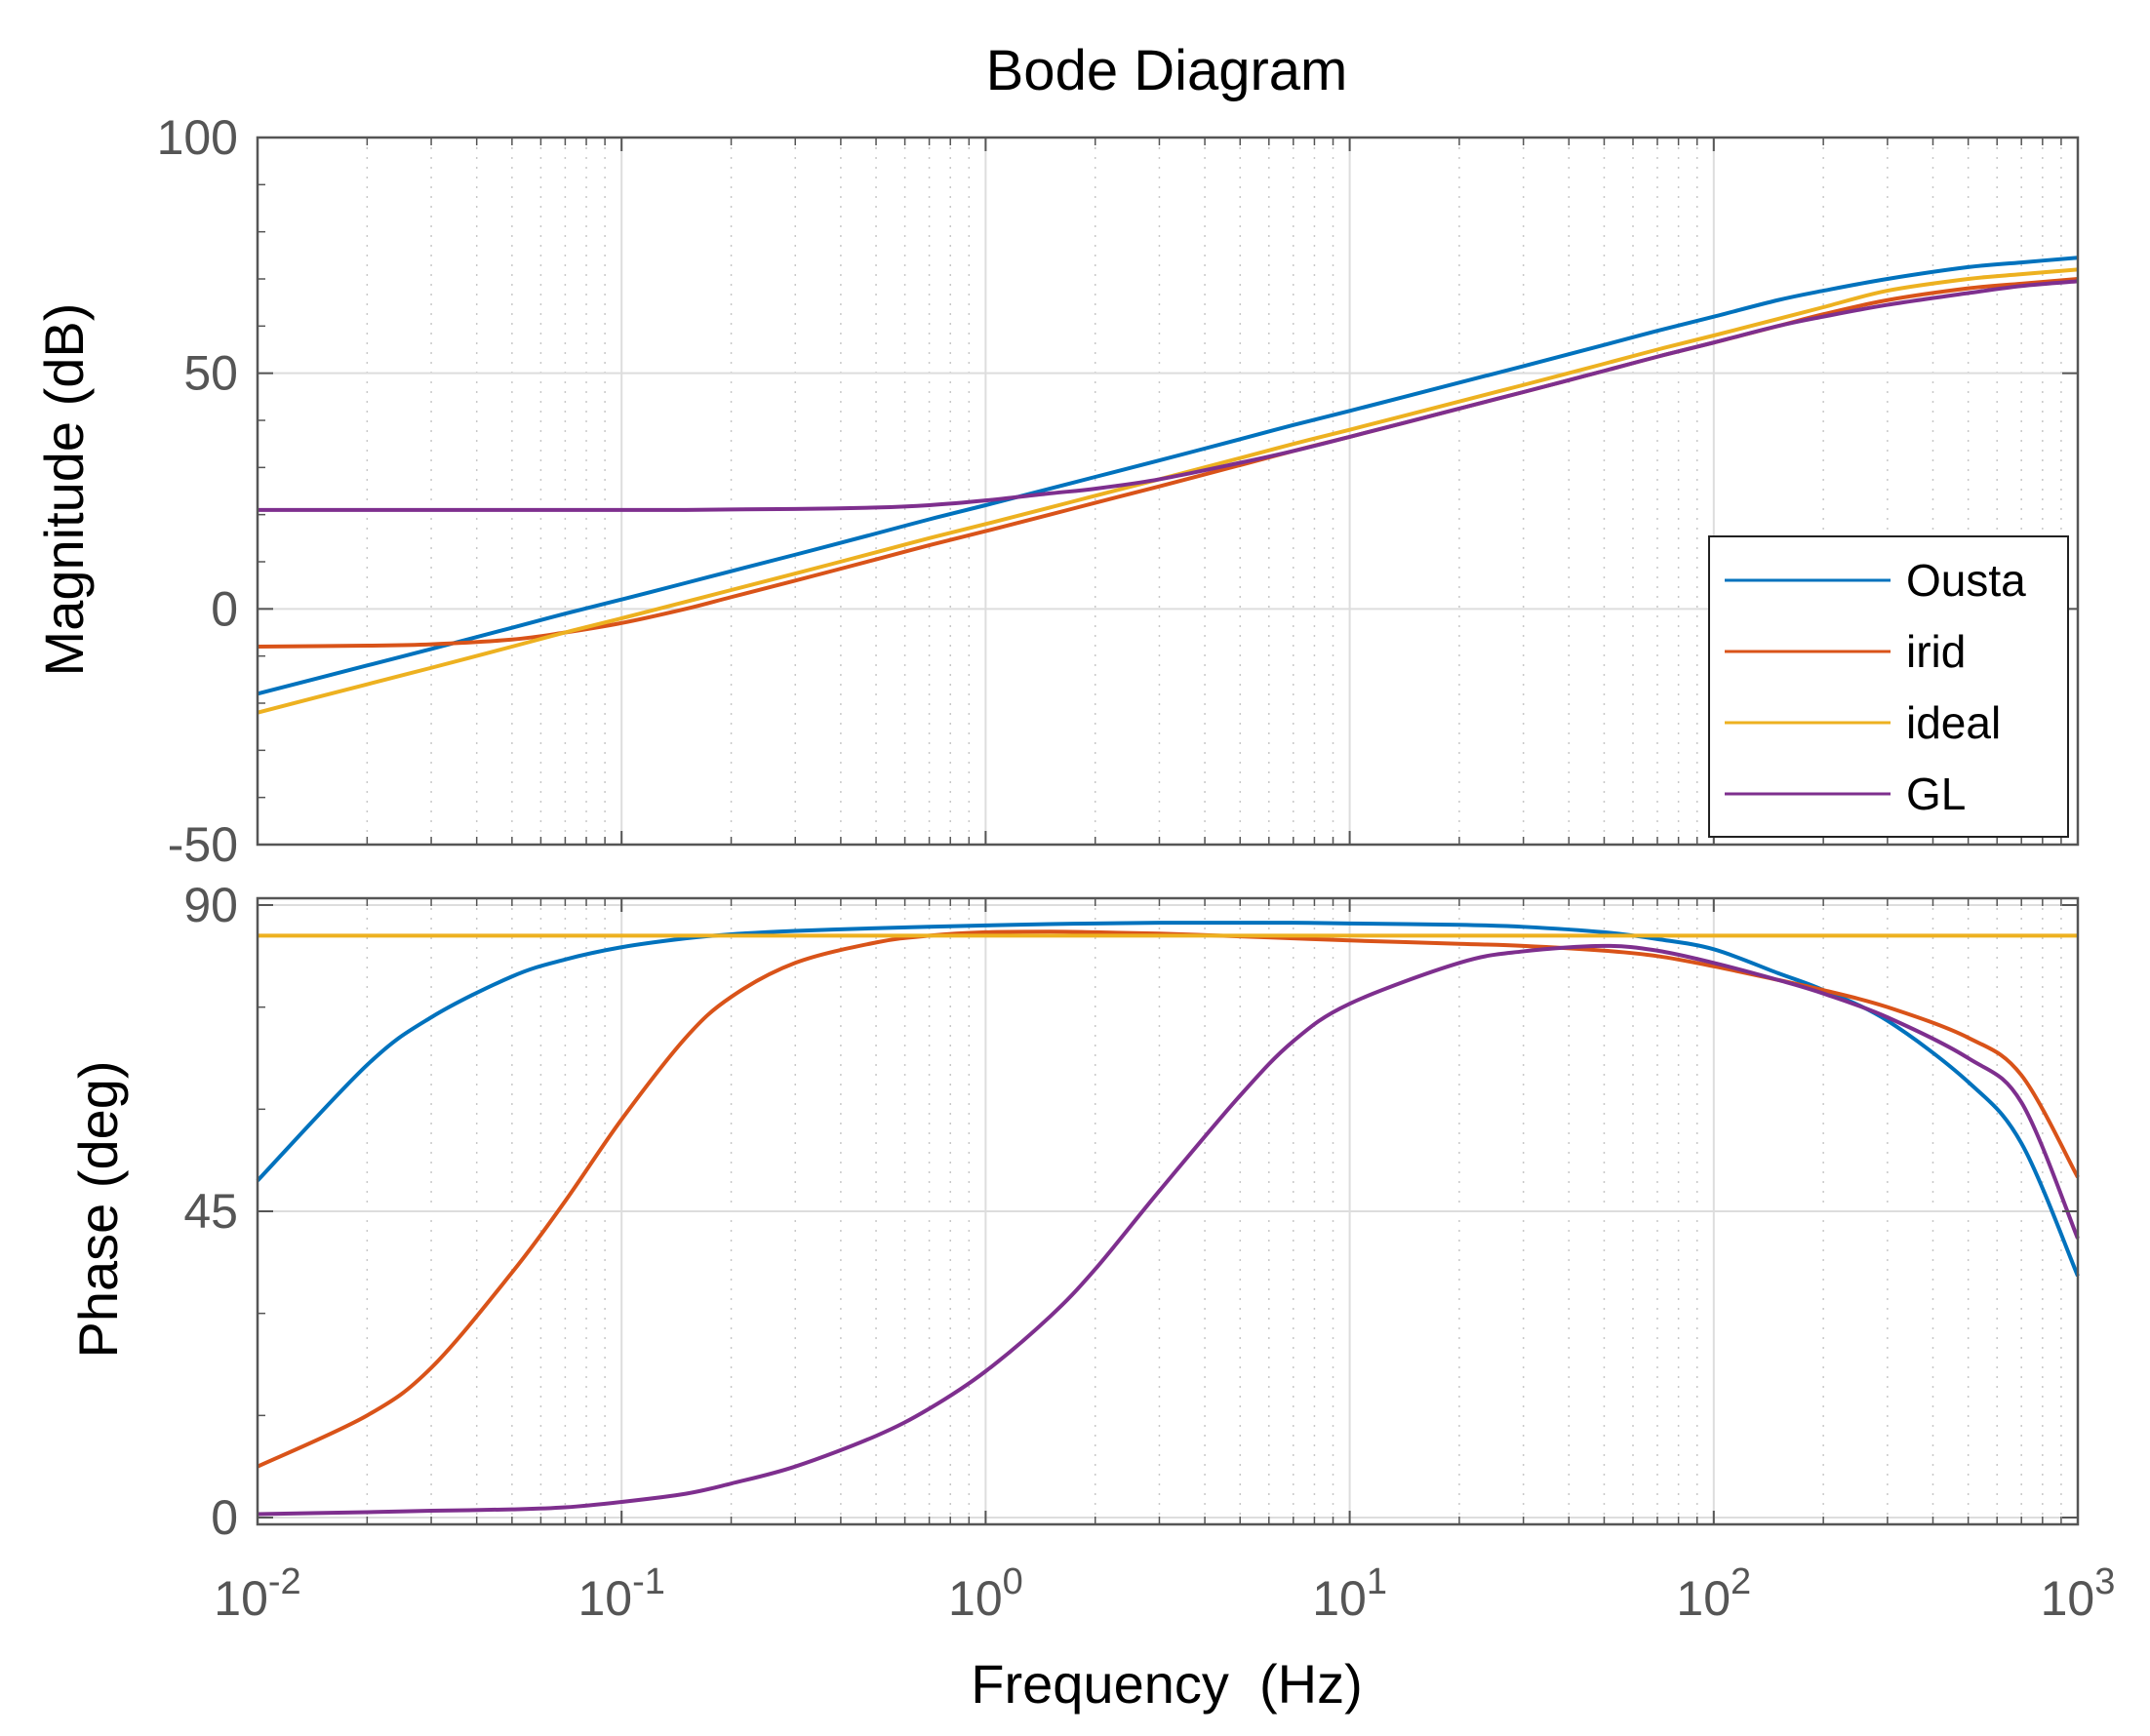 Image resolution: width=2150 pixels, height=1736 pixels. Describe the element at coordinates (64, 490) in the screenshot. I see `magnitude-ylabel: Magnitude (dB)` at that location.